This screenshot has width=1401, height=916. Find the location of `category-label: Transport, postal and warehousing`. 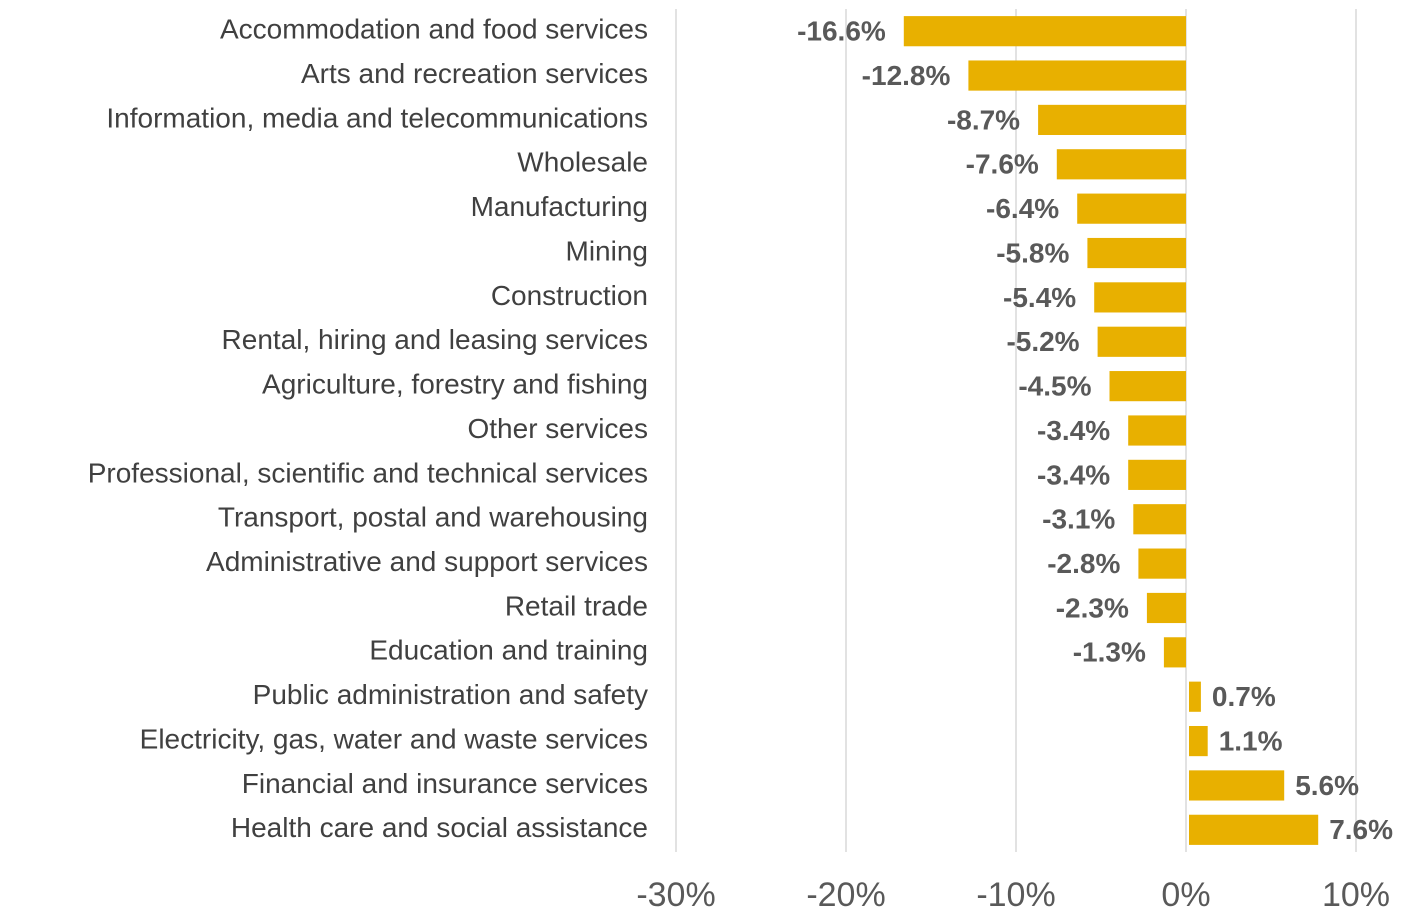

category-label: Transport, postal and warehousing is located at coordinates (433, 517).